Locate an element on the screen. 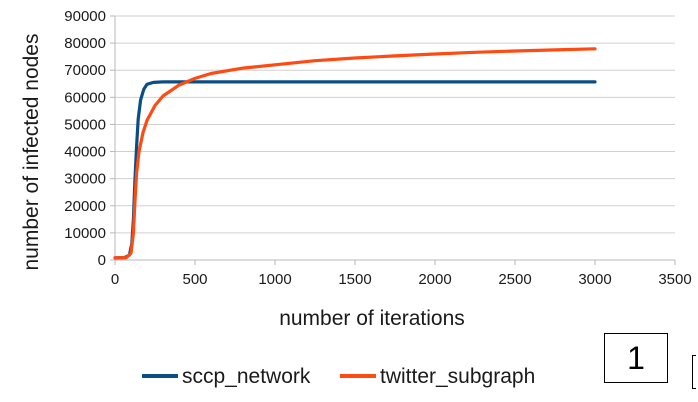  y-tick-label: 60000 is located at coordinates (85, 97).